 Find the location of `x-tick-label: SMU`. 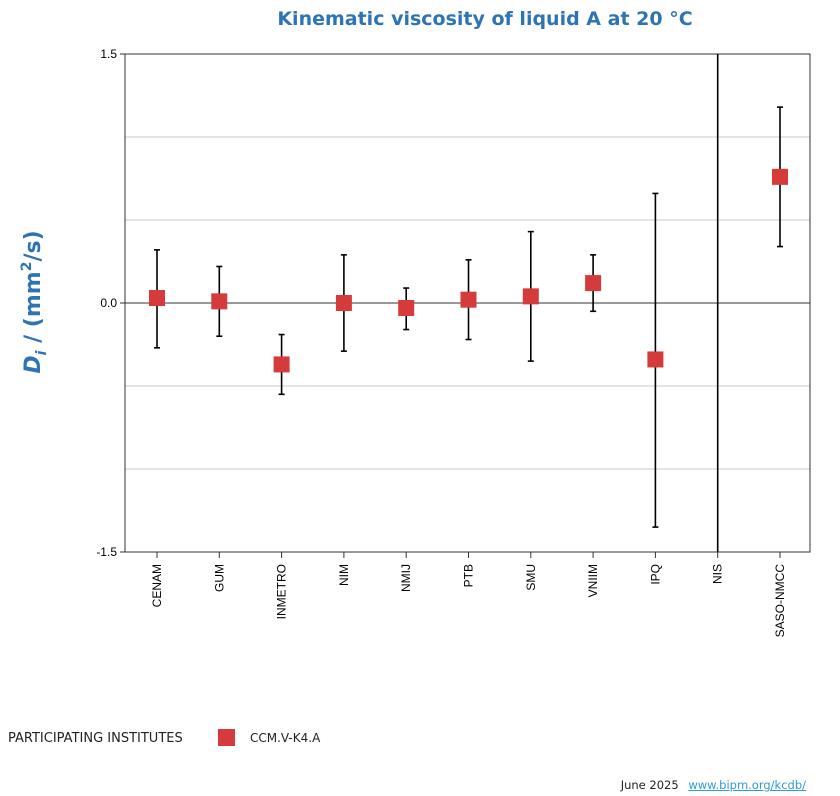

x-tick-label: SMU is located at coordinates (531, 577).